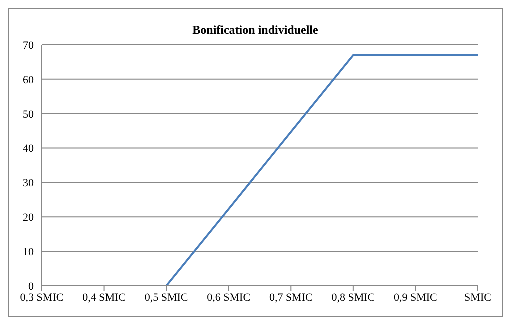  Describe the element at coordinates (28, 114) in the screenshot. I see `y-tick-label: 50` at that location.